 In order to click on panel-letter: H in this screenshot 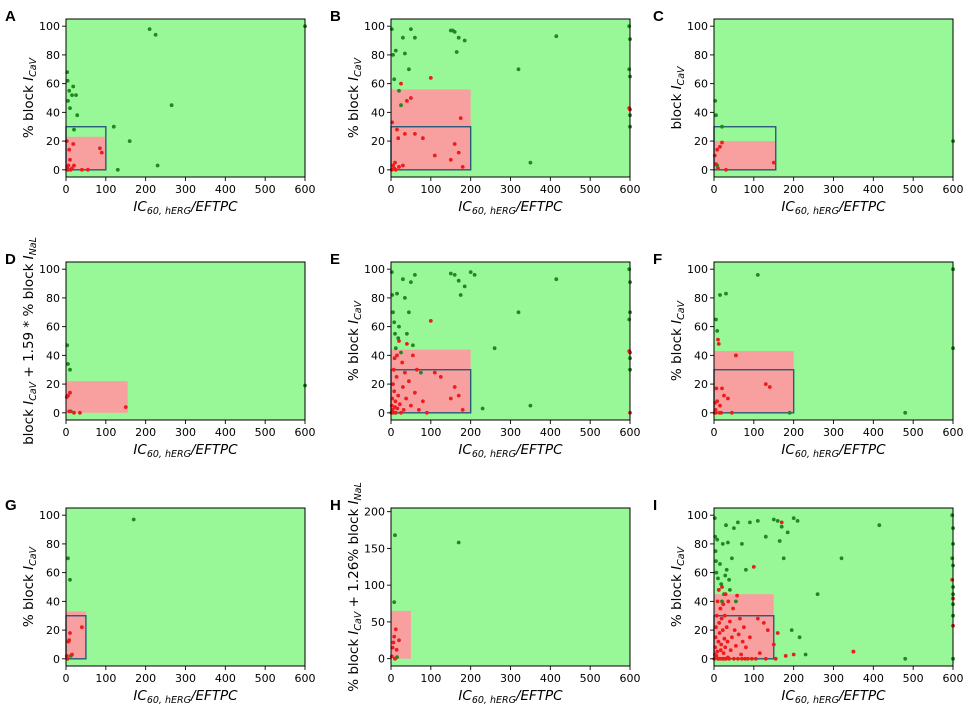, I will do `click(335, 505)`.